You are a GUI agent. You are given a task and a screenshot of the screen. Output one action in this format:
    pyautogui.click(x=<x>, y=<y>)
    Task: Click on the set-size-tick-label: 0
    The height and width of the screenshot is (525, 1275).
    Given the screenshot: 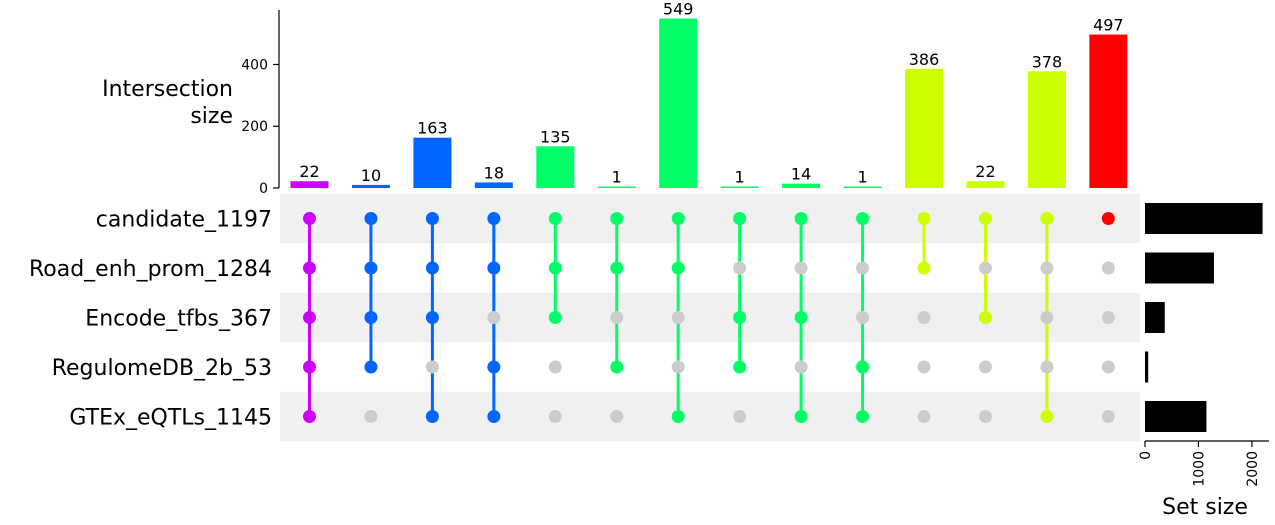 What is the action you would take?
    pyautogui.click(x=1146, y=455)
    